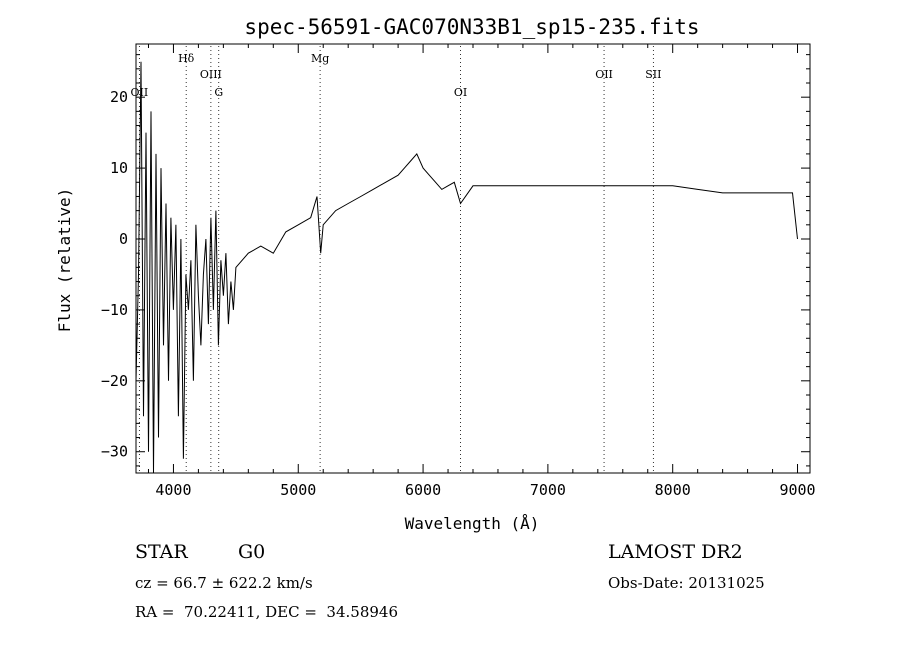 This screenshot has height=650, width=900. Describe the element at coordinates (123, 239) in the screenshot. I see `y-tick-label: 0` at that location.